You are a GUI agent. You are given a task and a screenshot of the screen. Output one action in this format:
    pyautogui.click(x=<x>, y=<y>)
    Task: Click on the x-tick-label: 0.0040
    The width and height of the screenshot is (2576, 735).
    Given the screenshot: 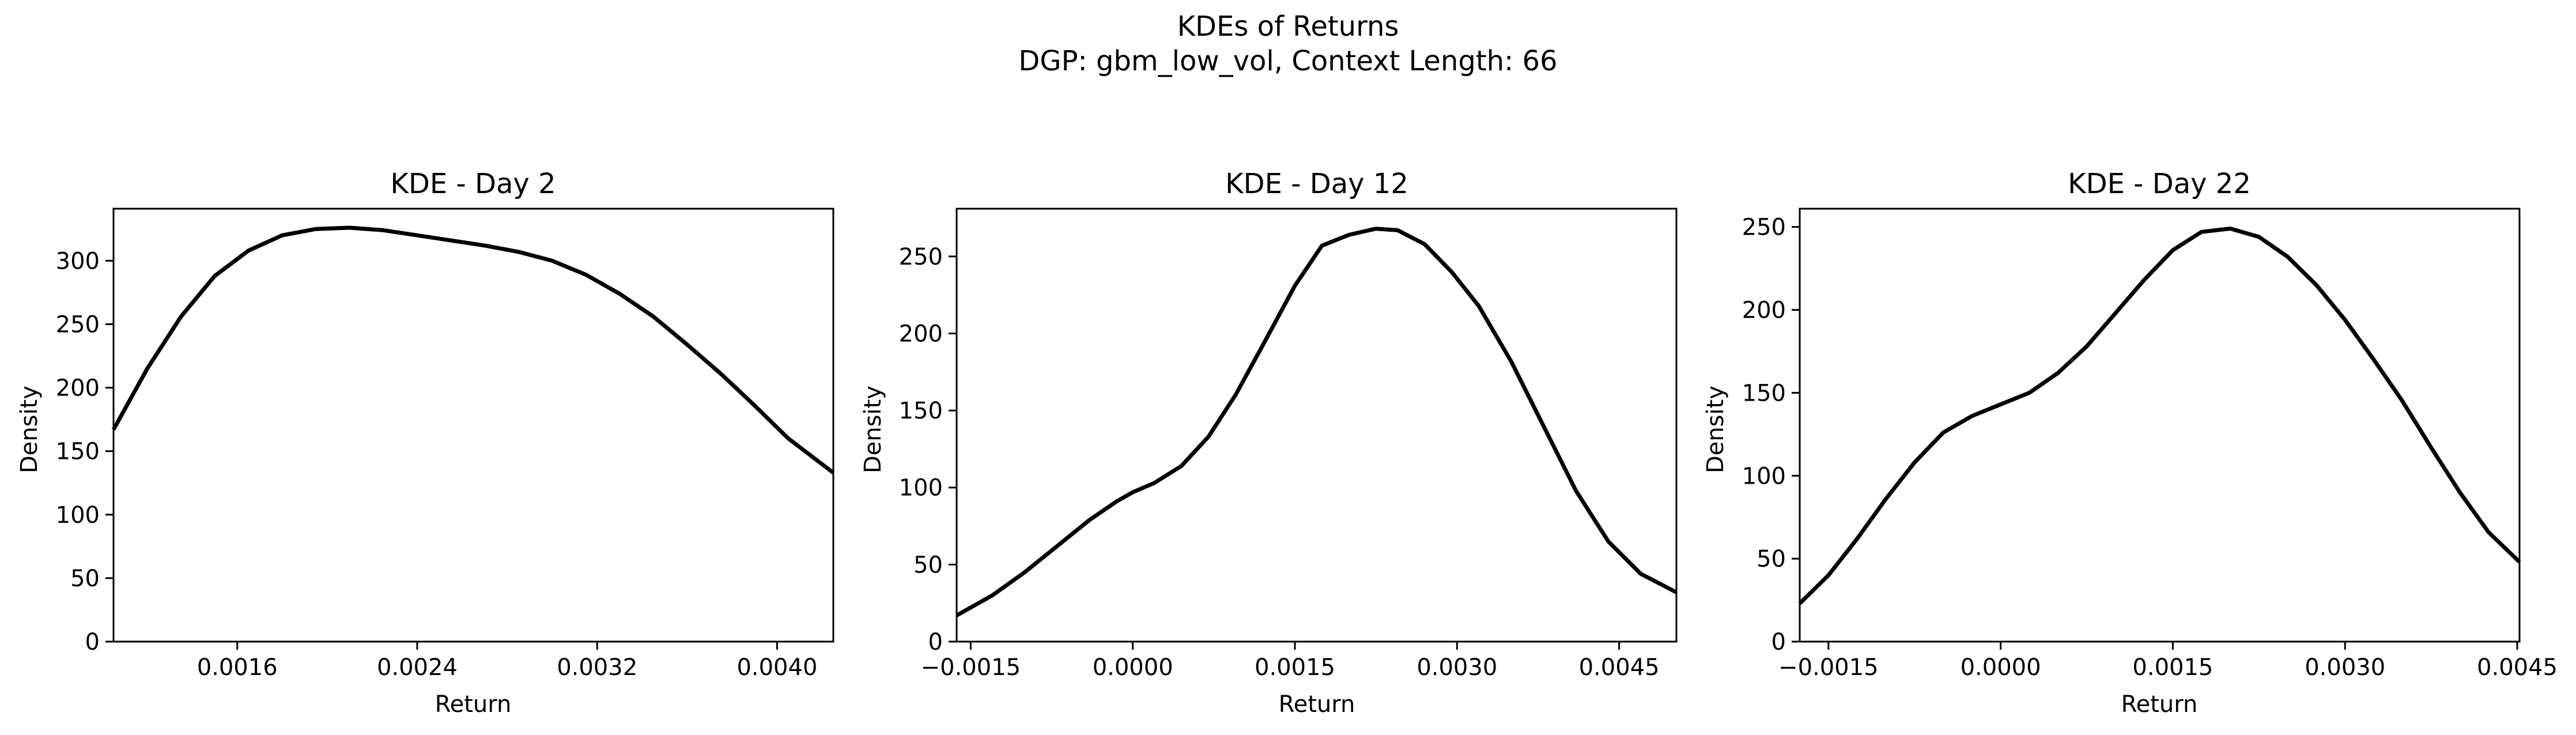 What is the action you would take?
    pyautogui.click(x=776, y=667)
    